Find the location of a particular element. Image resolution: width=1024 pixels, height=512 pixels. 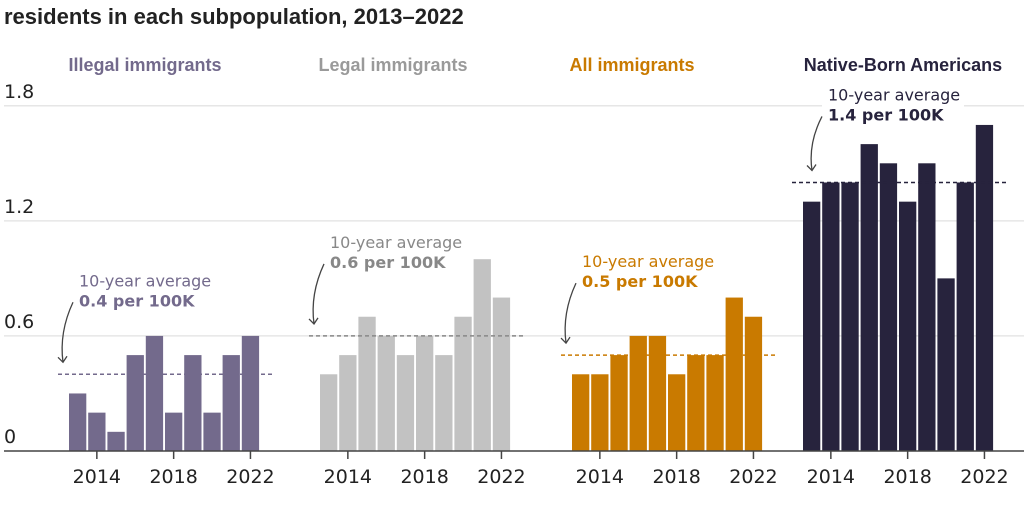

panel-title: Illegal immigrants is located at coordinates (144, 65).